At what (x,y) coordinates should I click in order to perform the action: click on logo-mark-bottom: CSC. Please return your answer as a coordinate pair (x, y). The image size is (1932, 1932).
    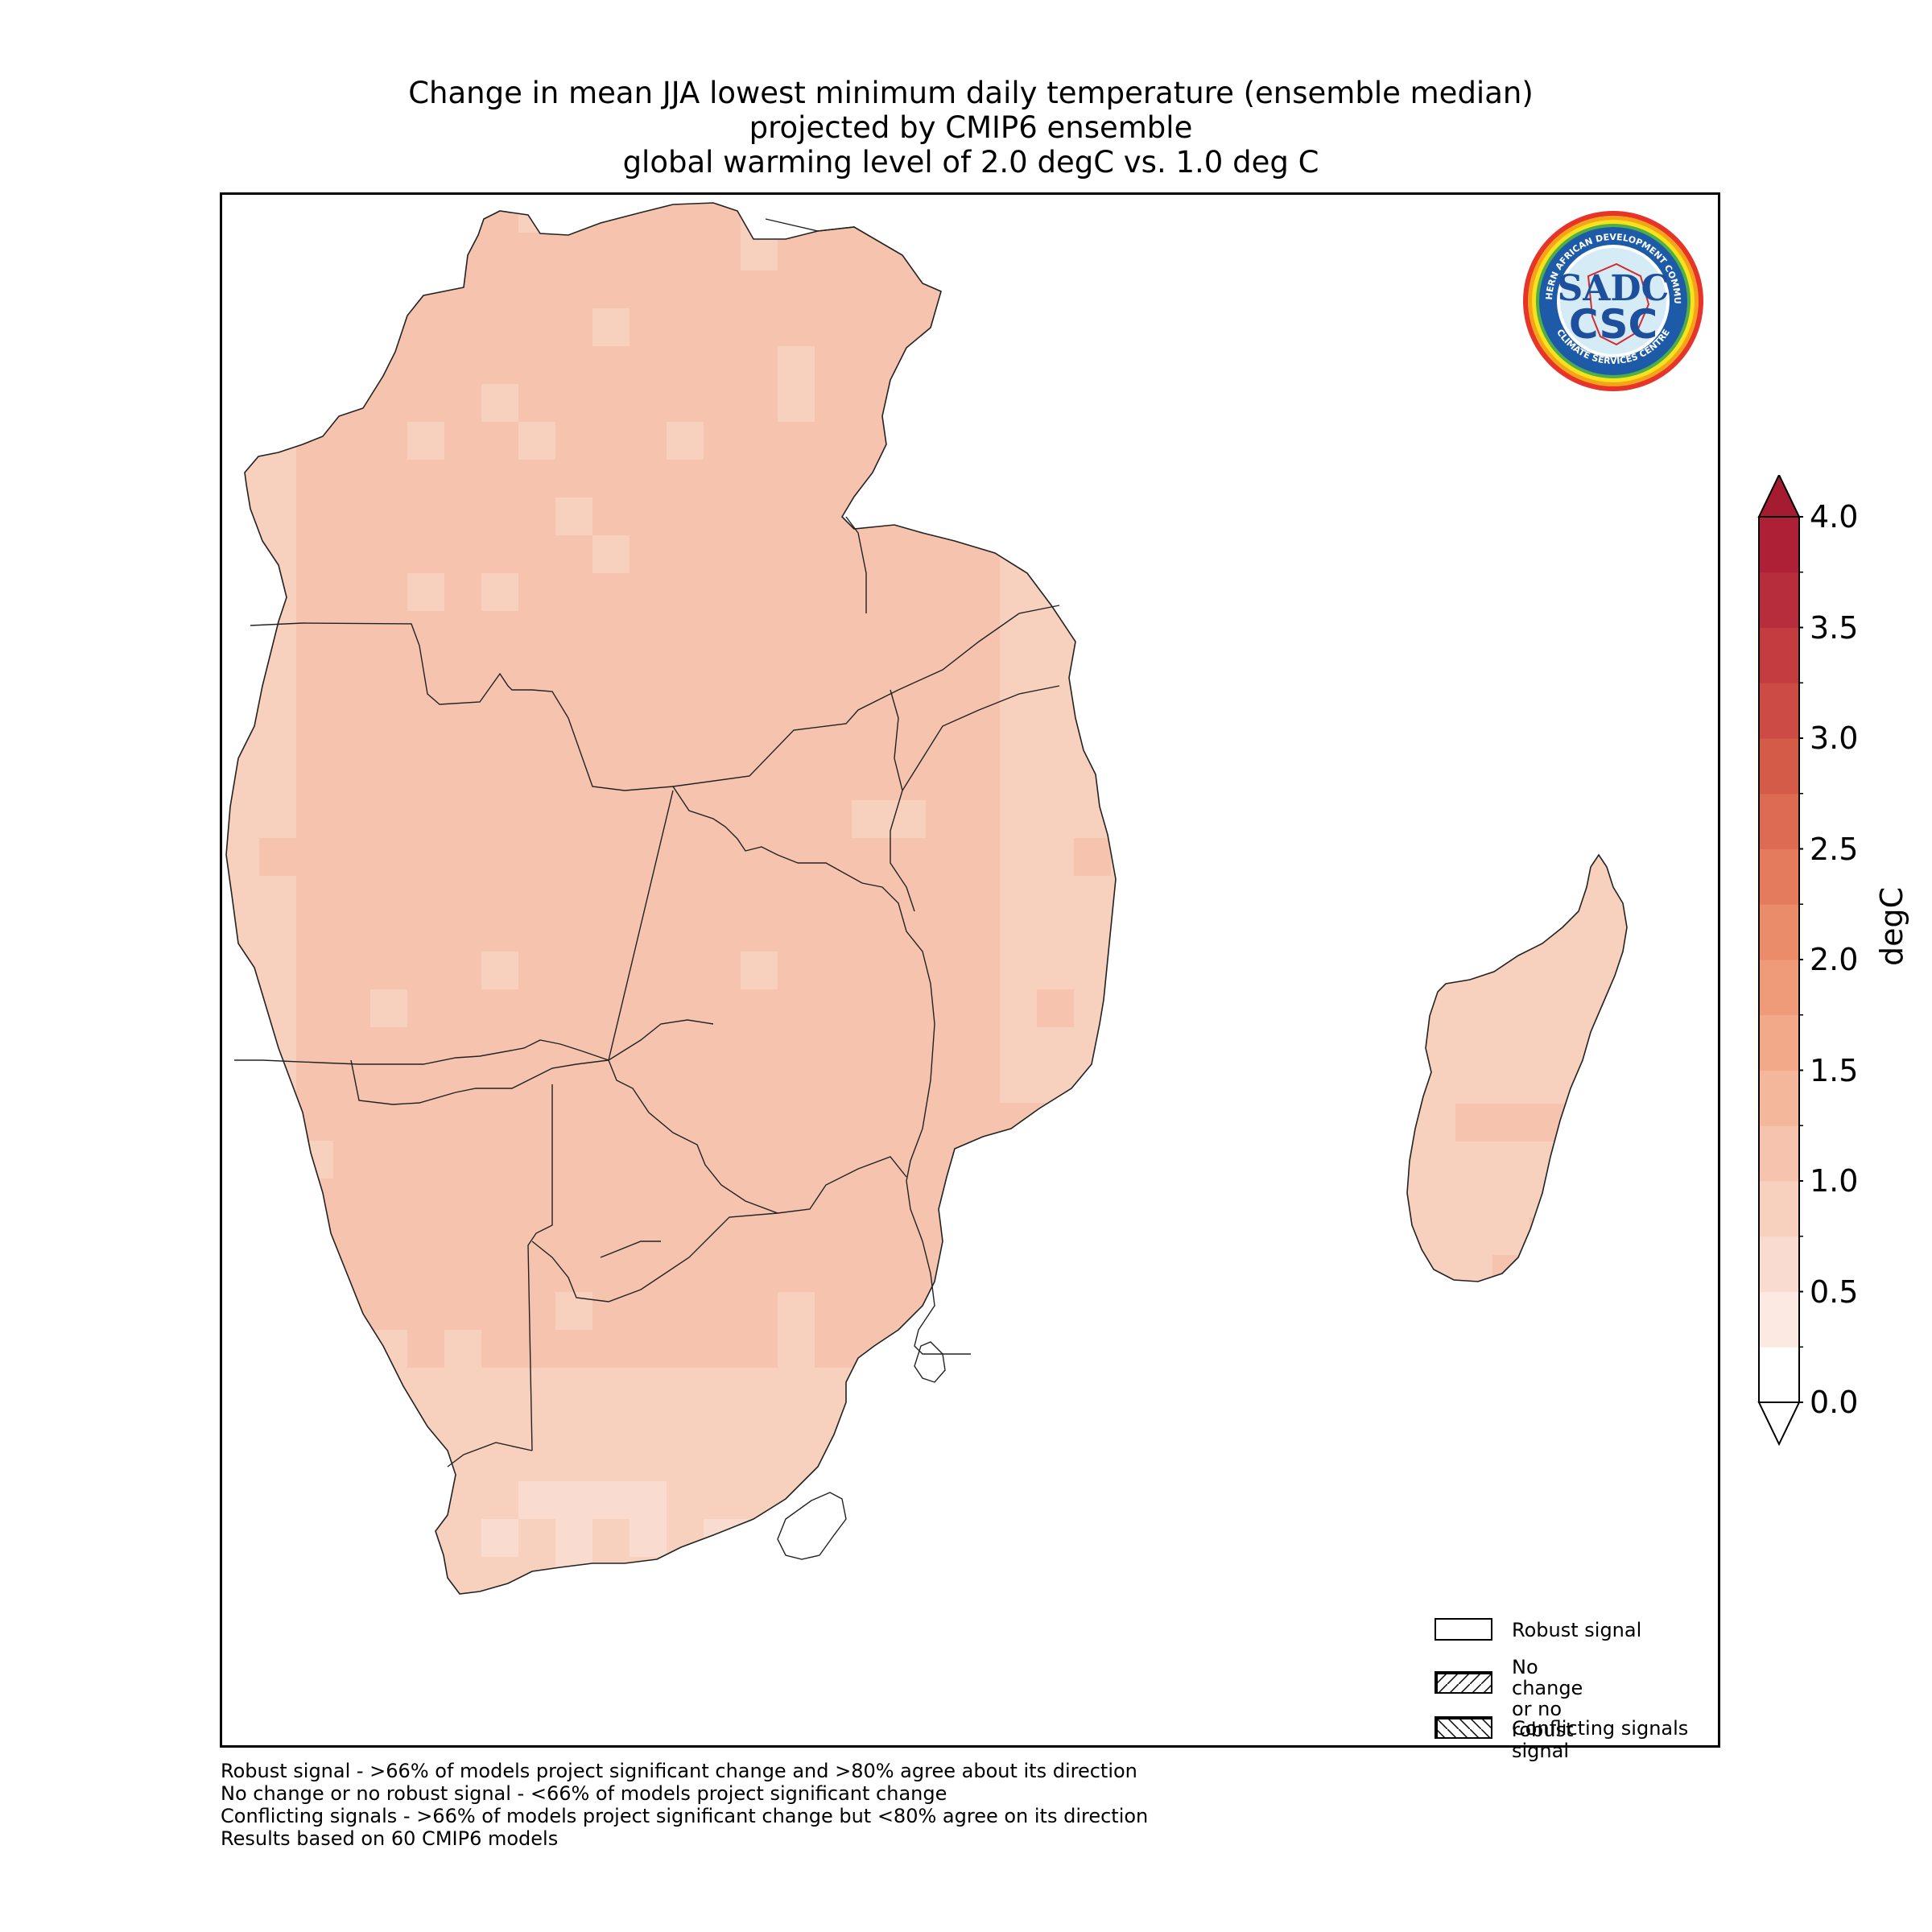
    Looking at the image, I should click on (1613, 324).